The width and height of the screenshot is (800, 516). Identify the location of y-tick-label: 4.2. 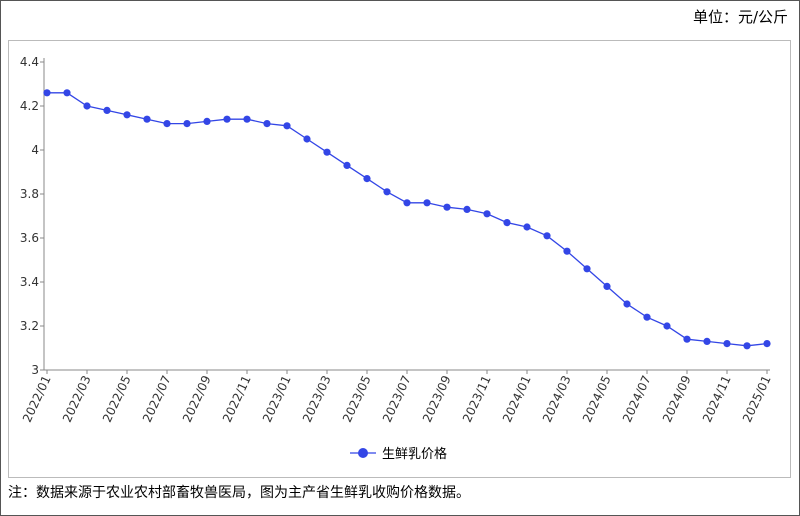
(29, 106).